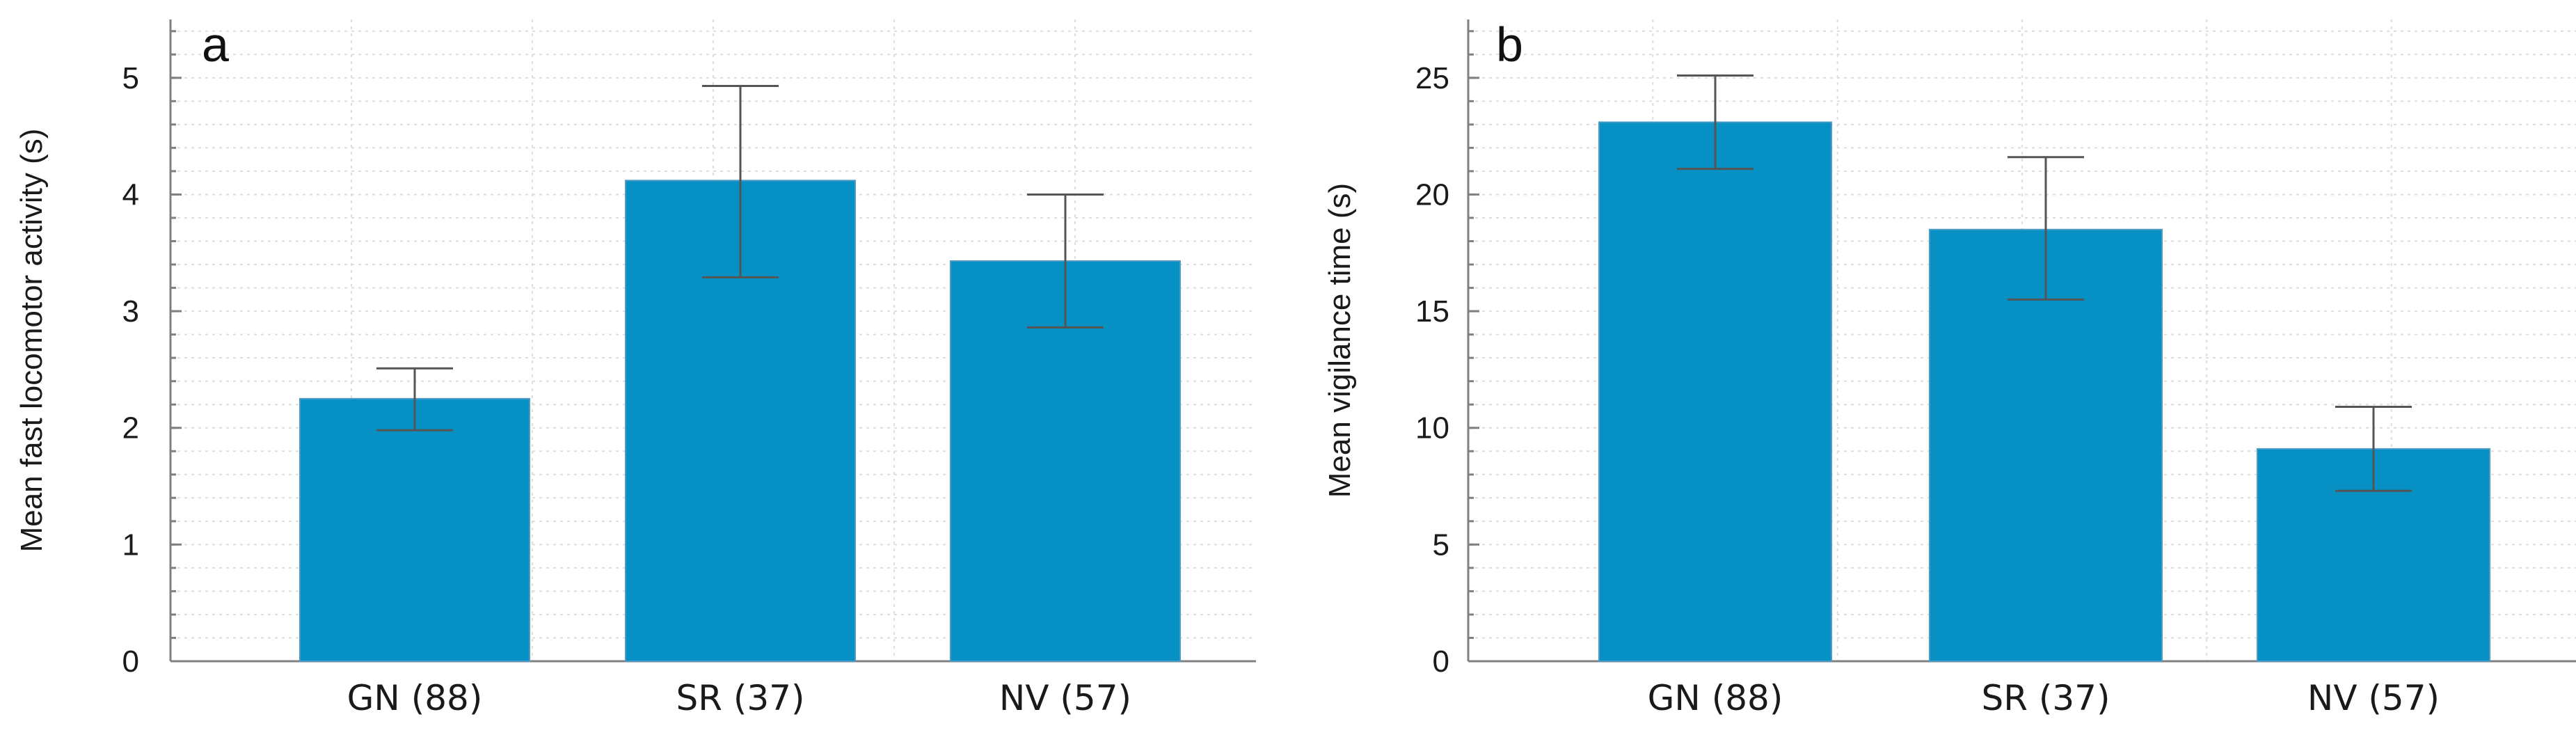 The image size is (2576, 735). I want to click on y-tick-label: 25, so click(1432, 78).